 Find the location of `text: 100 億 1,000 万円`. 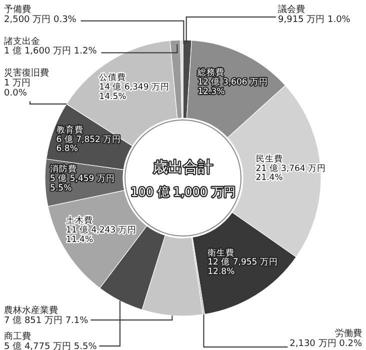

text: 100 億 1,000 万円 is located at coordinates (183, 192).